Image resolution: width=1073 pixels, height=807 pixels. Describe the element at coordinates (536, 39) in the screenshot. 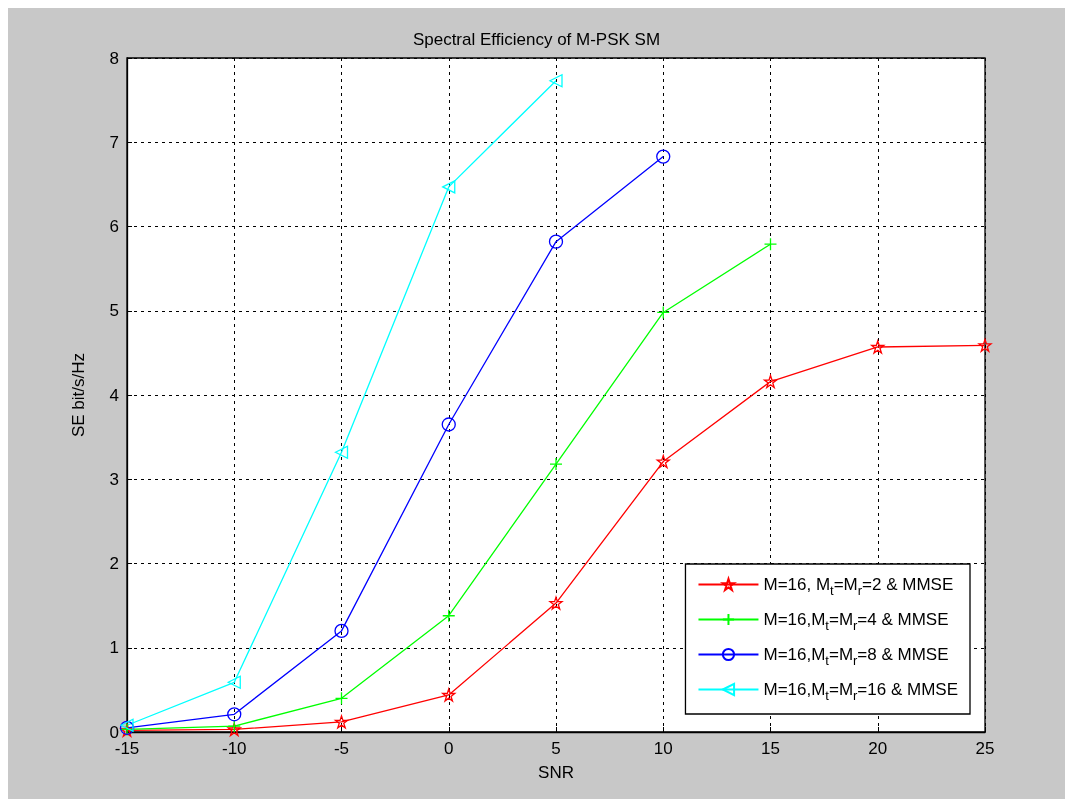

I see `chart-title: Spectral Efficiency of M-PSK SM` at that location.